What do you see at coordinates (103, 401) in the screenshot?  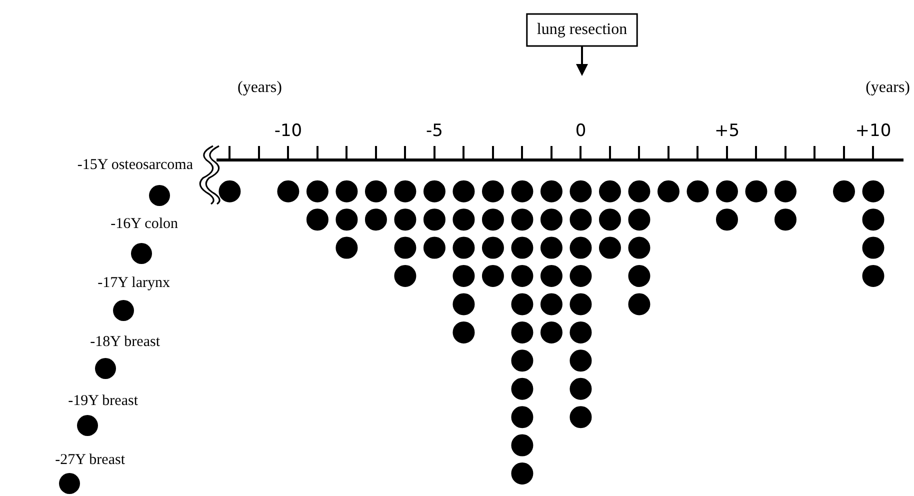 I see `text: -19Y breast` at bounding box center [103, 401].